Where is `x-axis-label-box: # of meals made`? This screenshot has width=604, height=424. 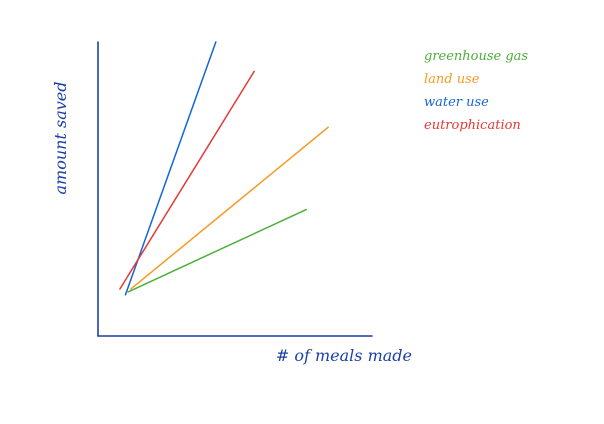 x-axis-label-box: # of meals made is located at coordinates (343, 355).